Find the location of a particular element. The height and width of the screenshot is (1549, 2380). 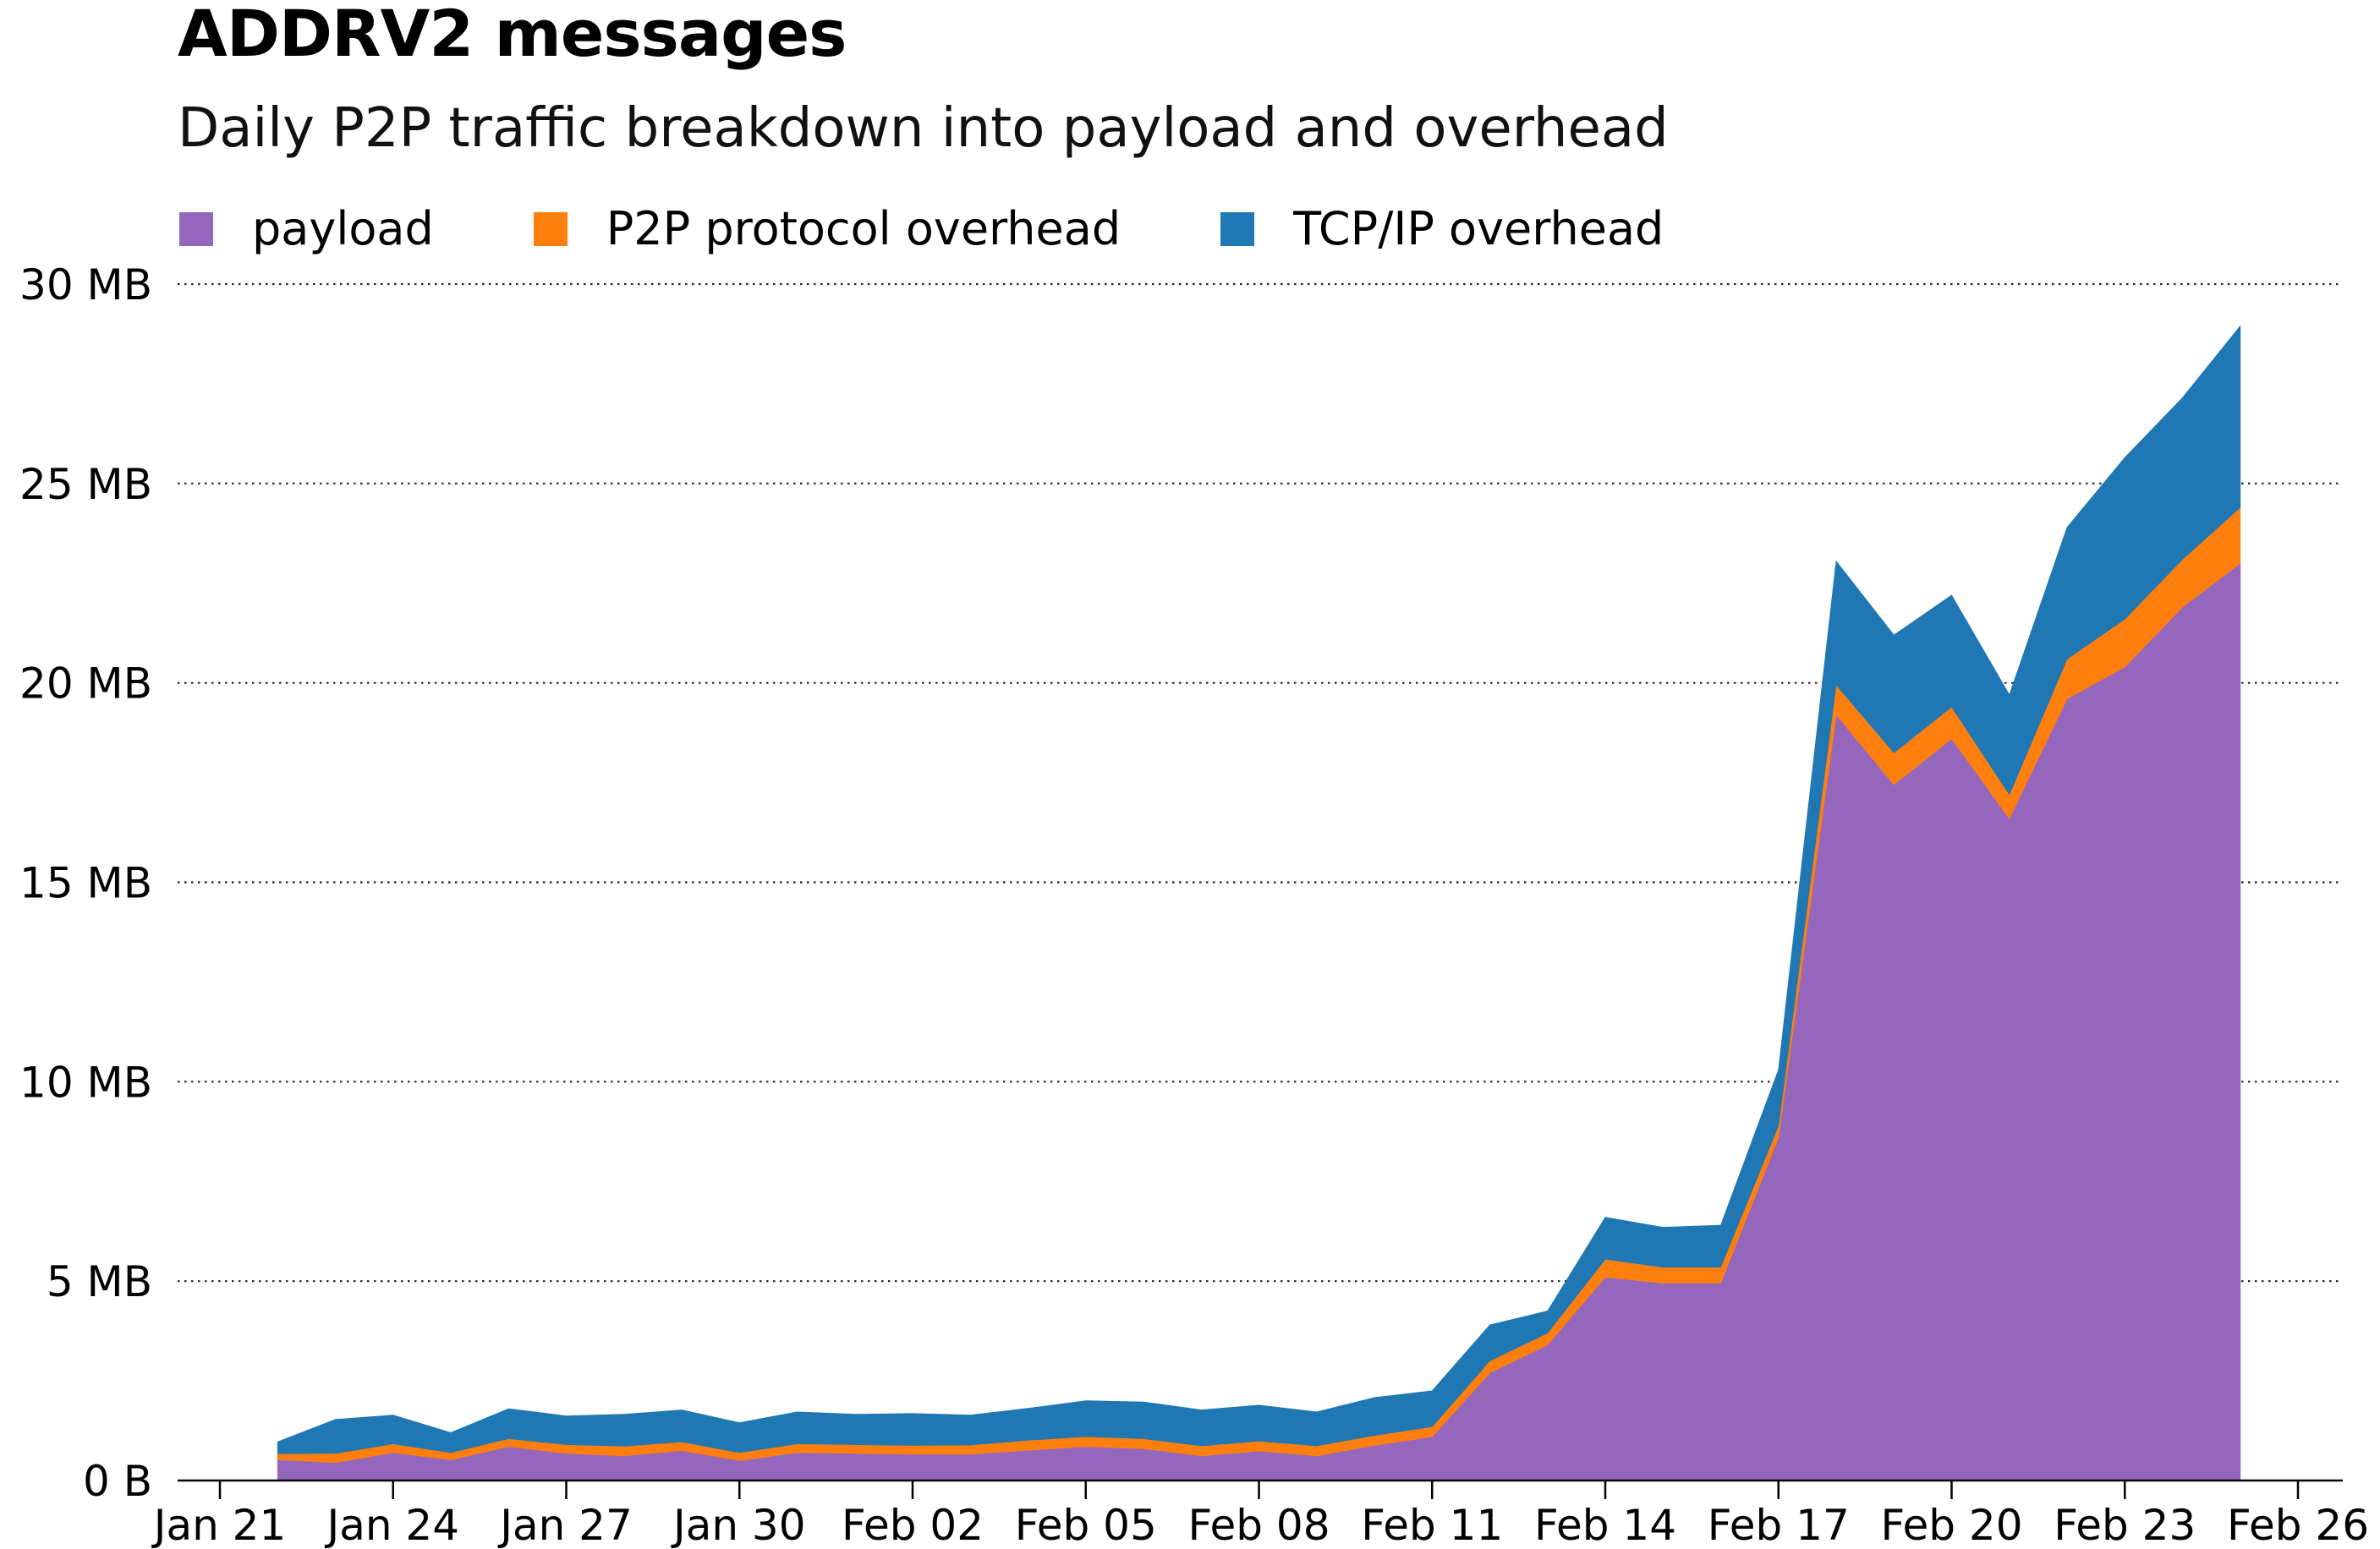

legend-label-payload: payload is located at coordinates (343, 228).